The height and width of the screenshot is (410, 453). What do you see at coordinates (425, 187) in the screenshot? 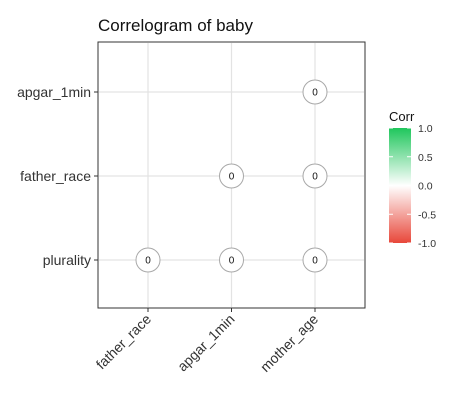
I see `legend-tick-label: 0.0` at bounding box center [425, 187].